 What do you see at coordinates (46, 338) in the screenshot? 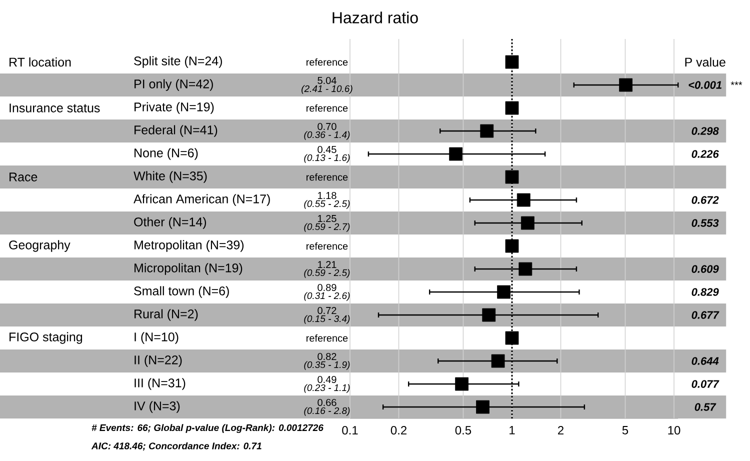
I see `text: FIGO staging` at bounding box center [46, 338].